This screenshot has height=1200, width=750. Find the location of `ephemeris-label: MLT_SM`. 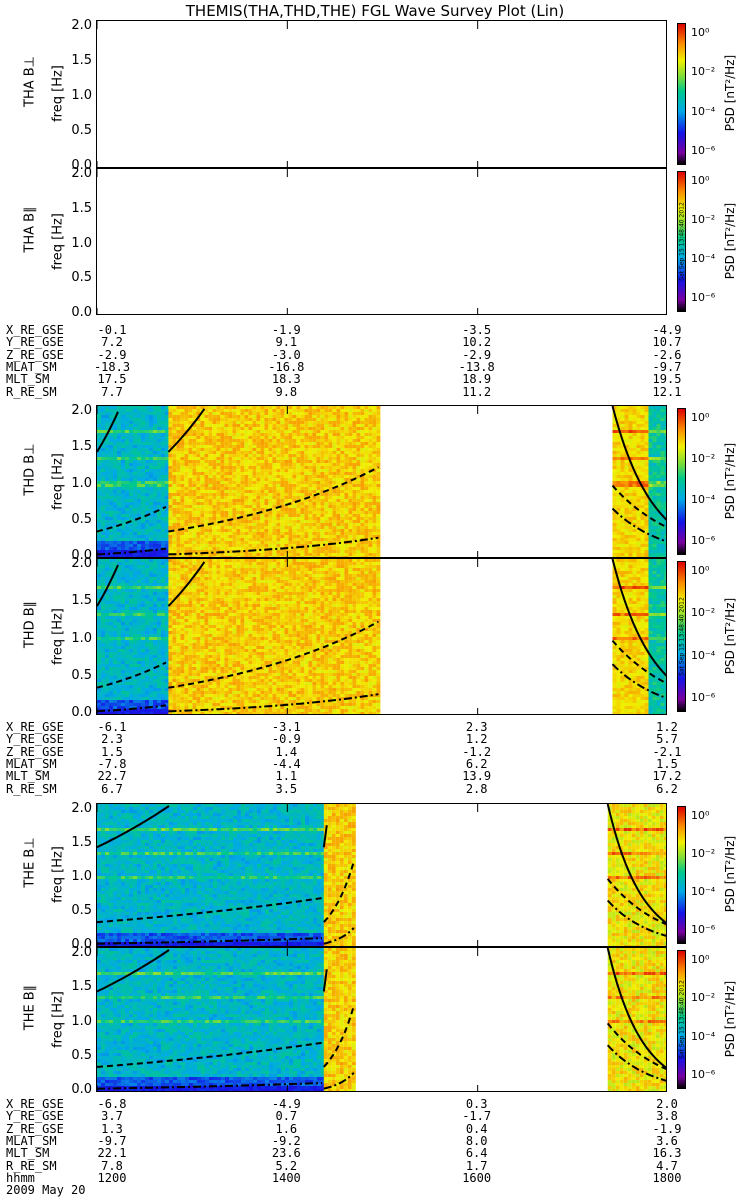

ephemeris-label: MLT_SM is located at coordinates (28, 1153).